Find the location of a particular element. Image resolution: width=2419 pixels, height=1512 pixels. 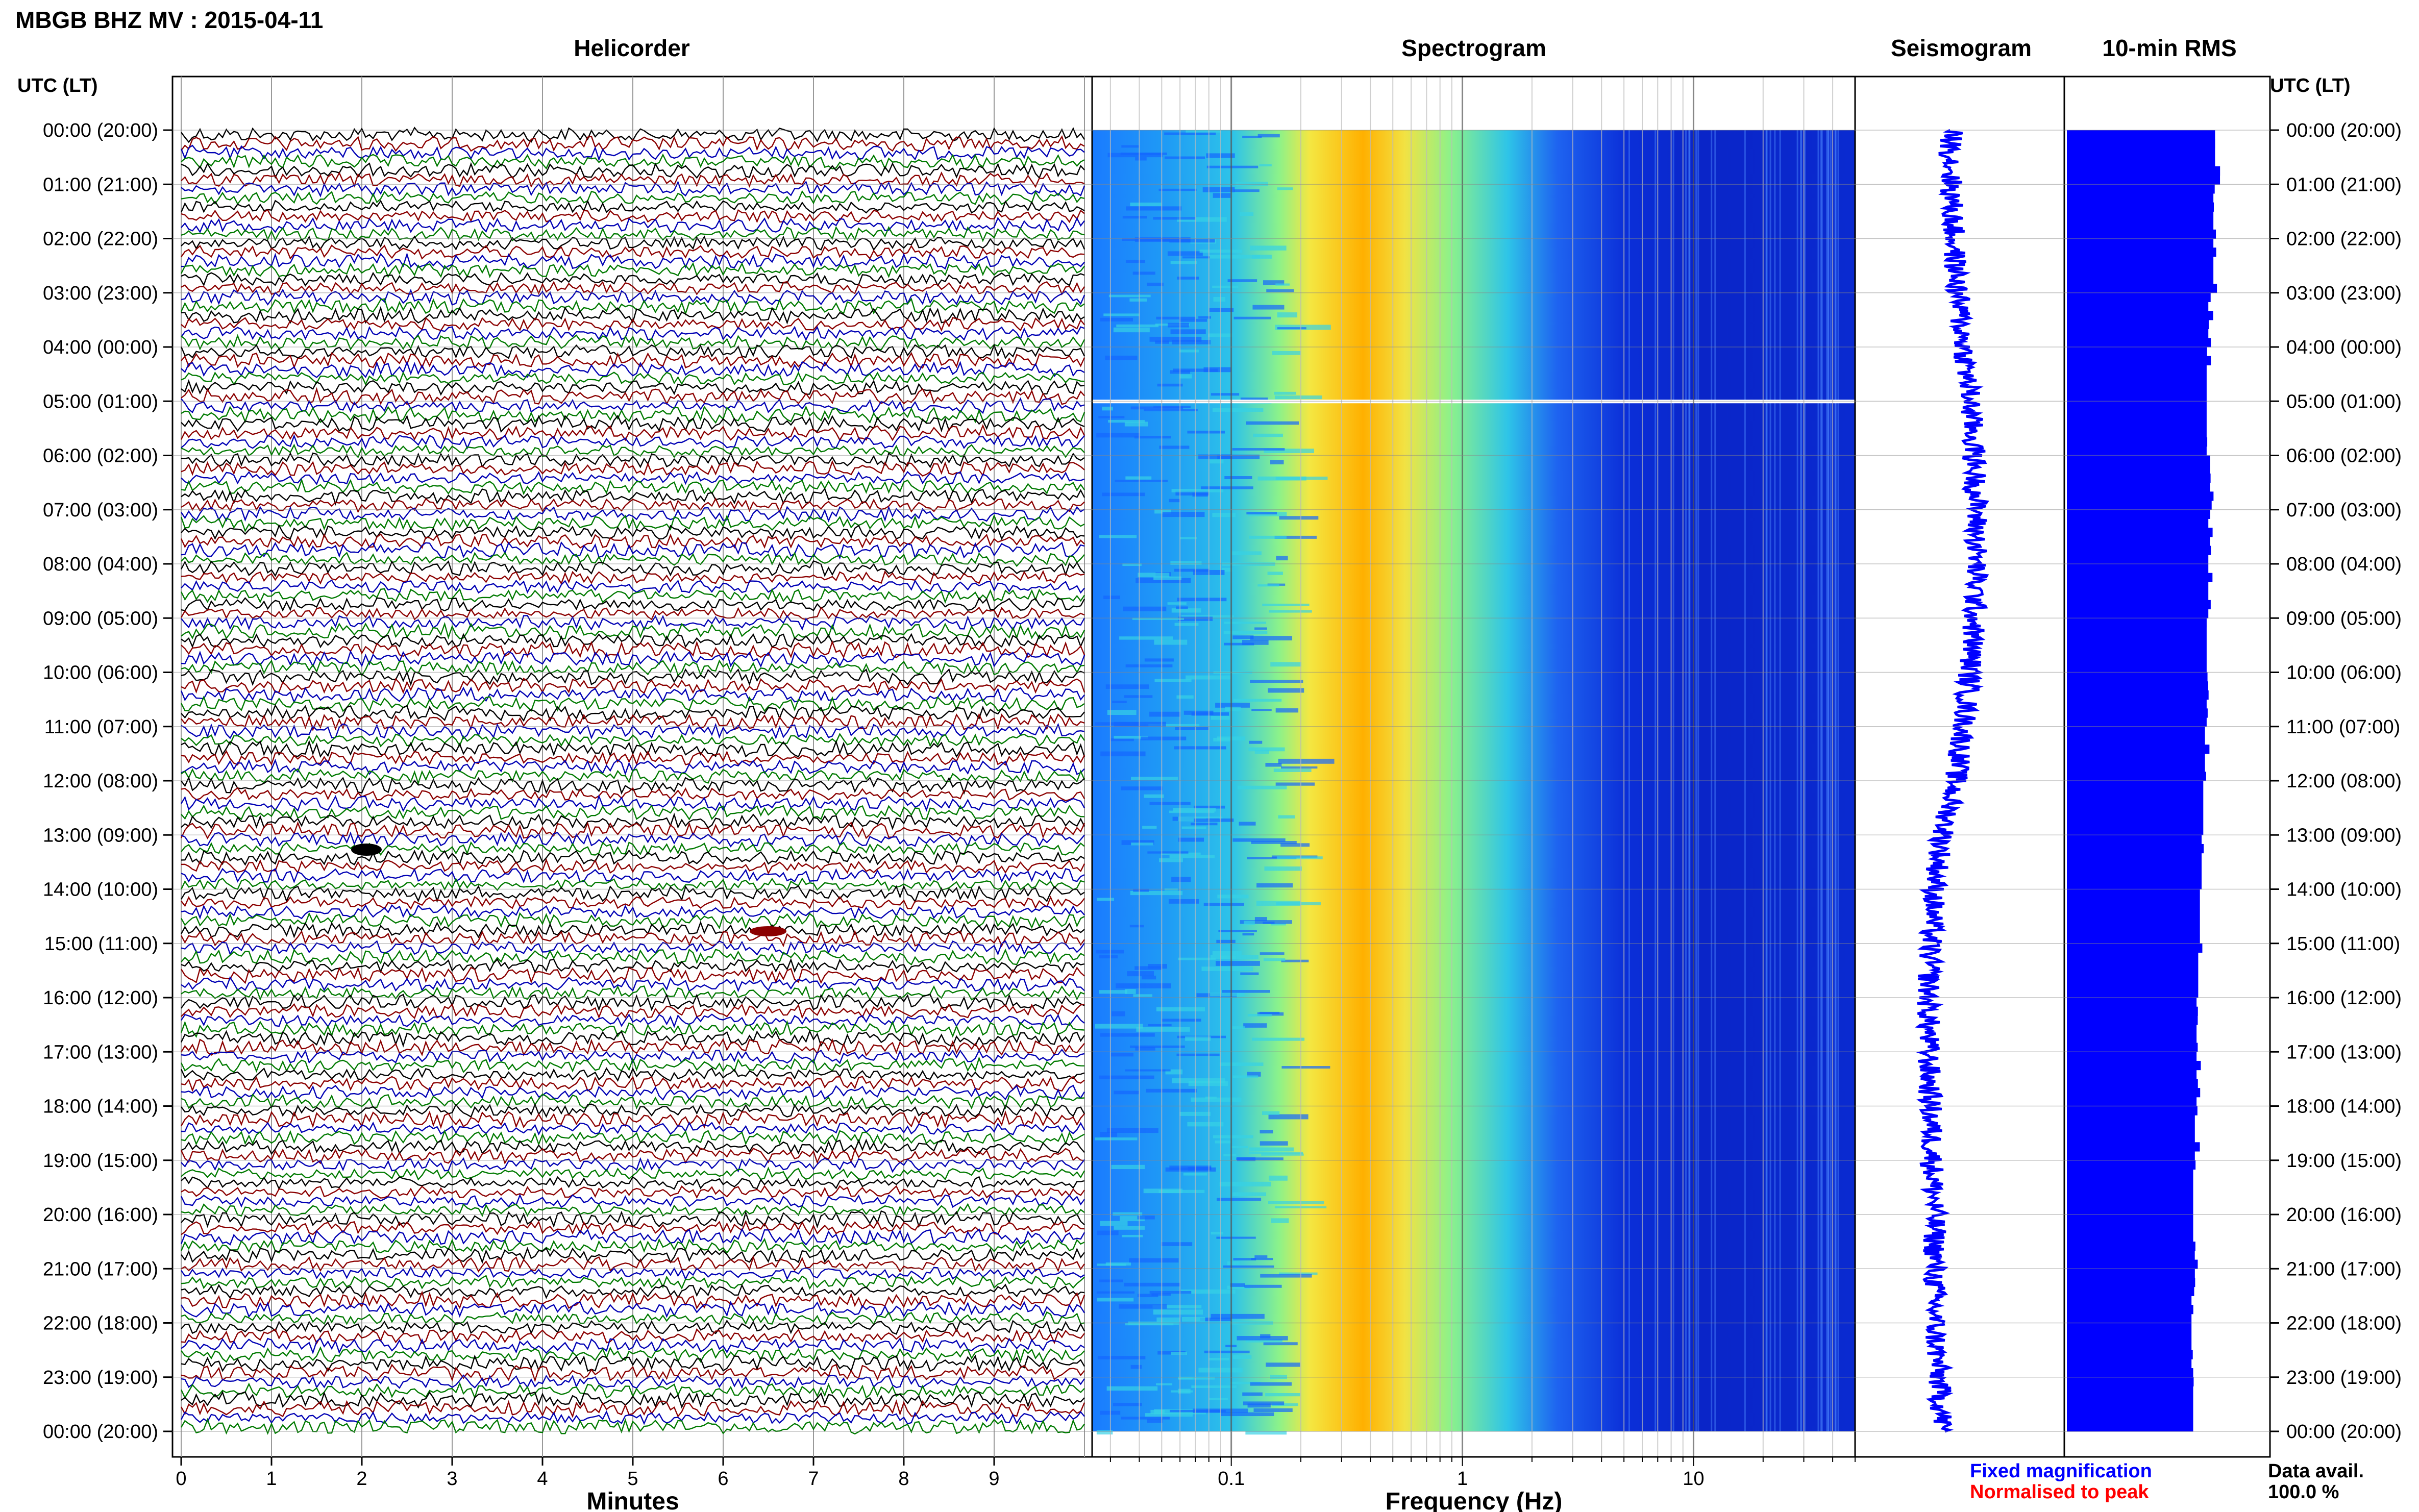

time-label-right: 11:00 (07:00) is located at coordinates (2343, 727).